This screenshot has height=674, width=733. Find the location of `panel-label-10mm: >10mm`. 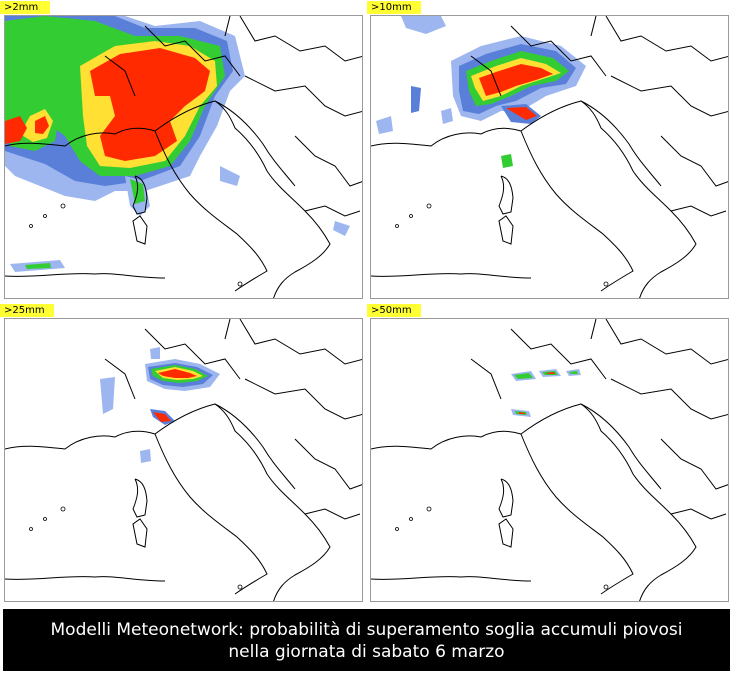

panel-label-10mm: >10mm is located at coordinates (394, 7).